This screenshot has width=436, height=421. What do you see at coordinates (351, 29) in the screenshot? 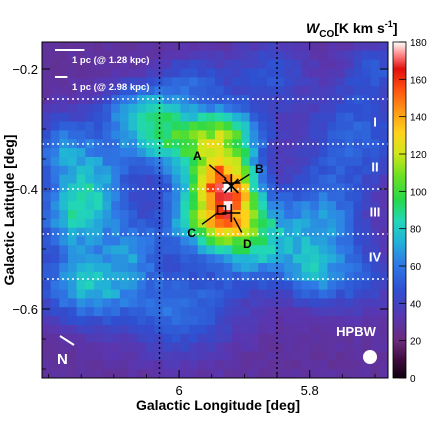
I see `colorbar-title: WCO[K km s-1]` at bounding box center [351, 29].